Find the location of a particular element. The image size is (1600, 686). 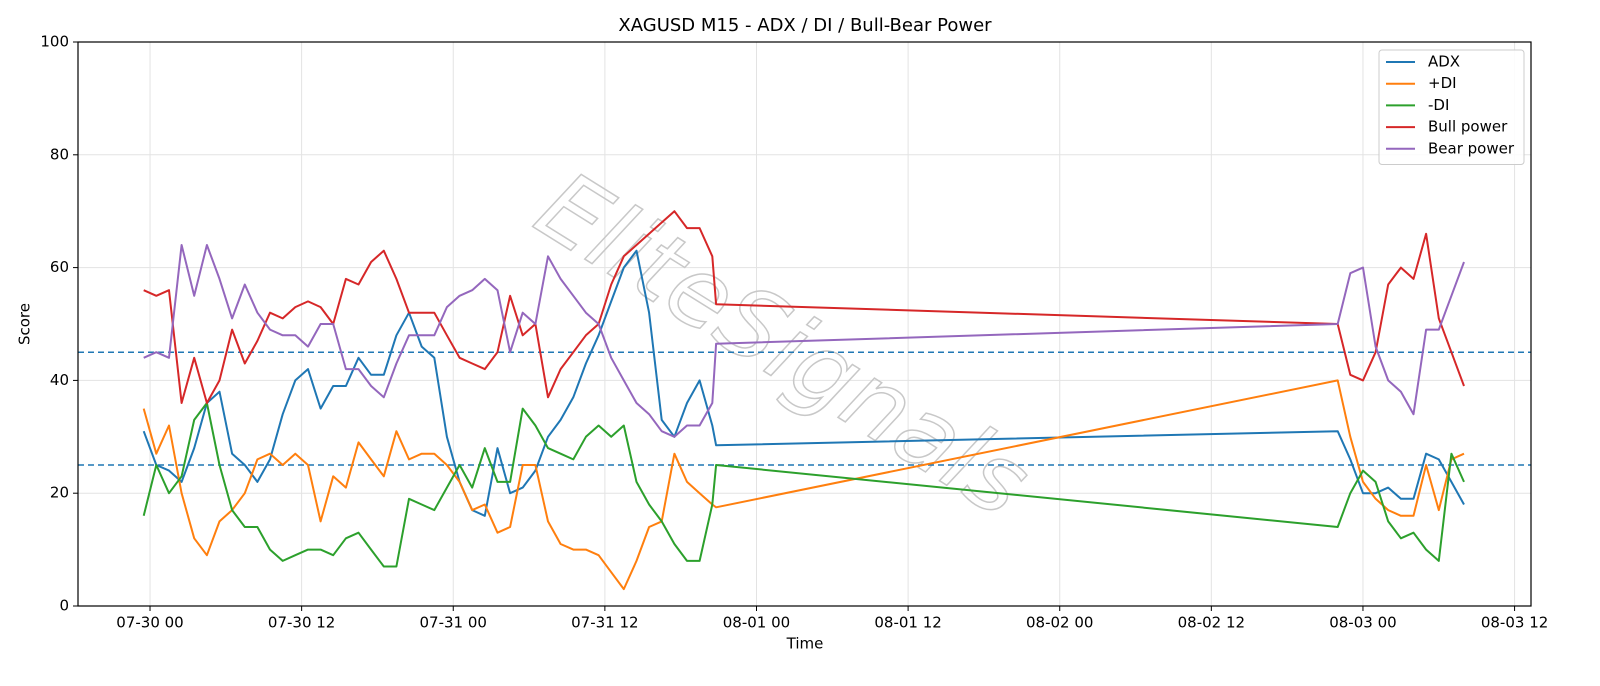

legend-label: ADX is located at coordinates (1444, 62).